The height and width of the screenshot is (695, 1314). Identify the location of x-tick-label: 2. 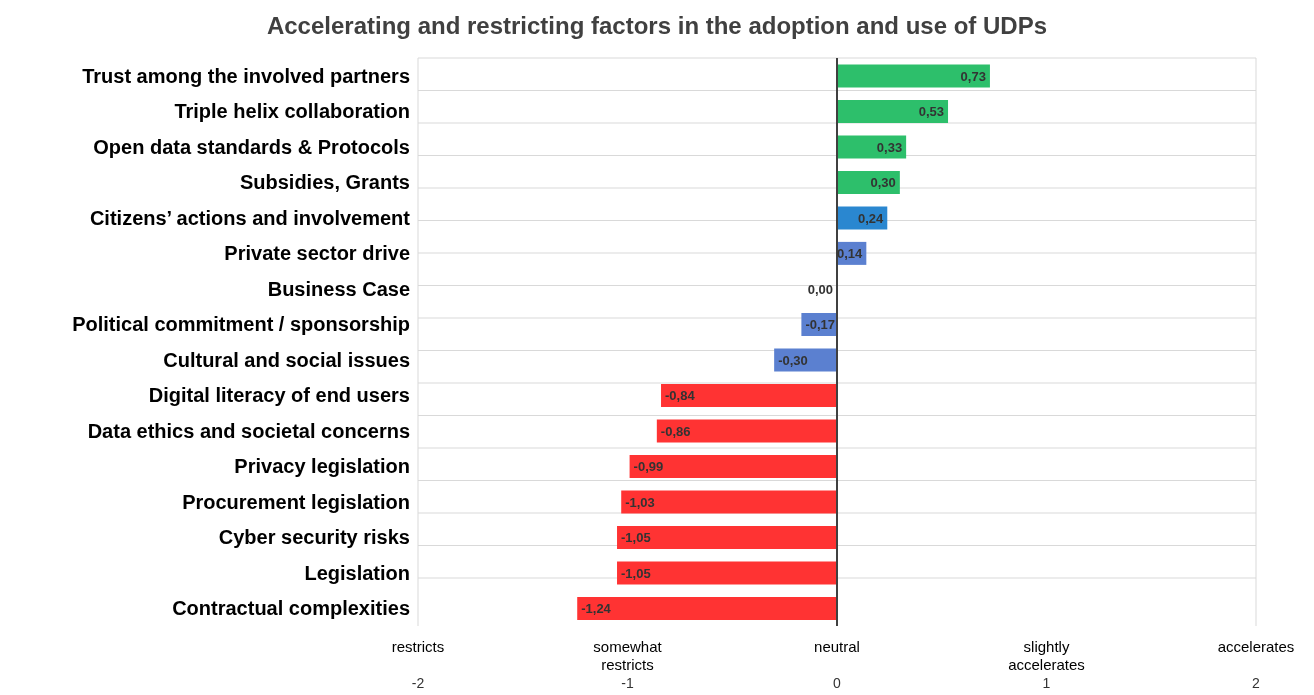
(1256, 682).